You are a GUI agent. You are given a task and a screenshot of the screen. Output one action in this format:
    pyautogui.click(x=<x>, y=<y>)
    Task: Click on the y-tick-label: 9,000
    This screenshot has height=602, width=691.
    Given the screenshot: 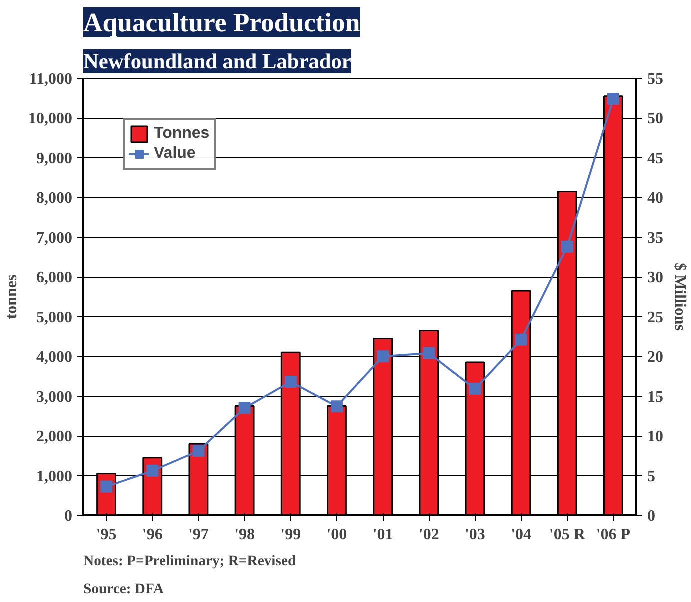 What is the action you would take?
    pyautogui.click(x=54, y=159)
    